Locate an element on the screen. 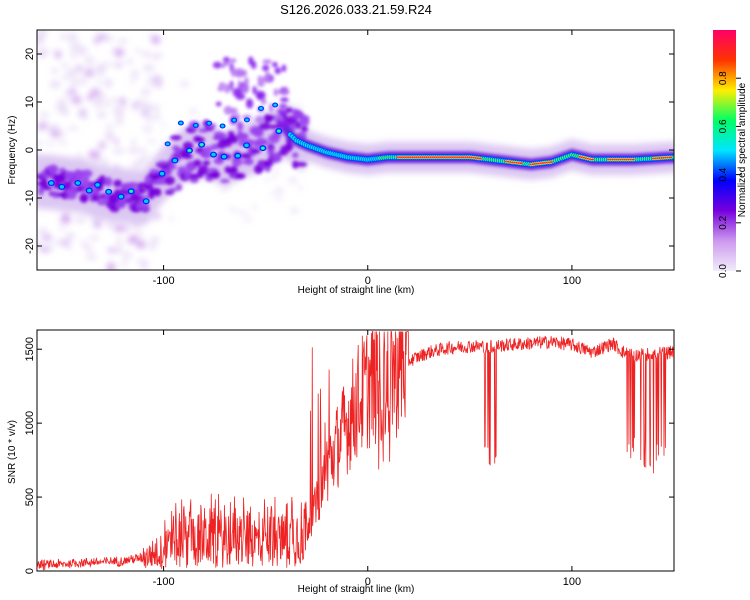 The width and height of the screenshot is (750, 600). y-tick-label: 1000 is located at coordinates (30, 423).